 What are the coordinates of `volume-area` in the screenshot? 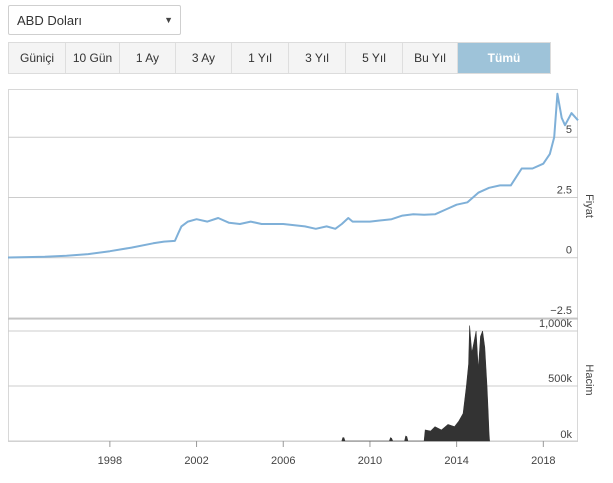 It's located at (415, 383).